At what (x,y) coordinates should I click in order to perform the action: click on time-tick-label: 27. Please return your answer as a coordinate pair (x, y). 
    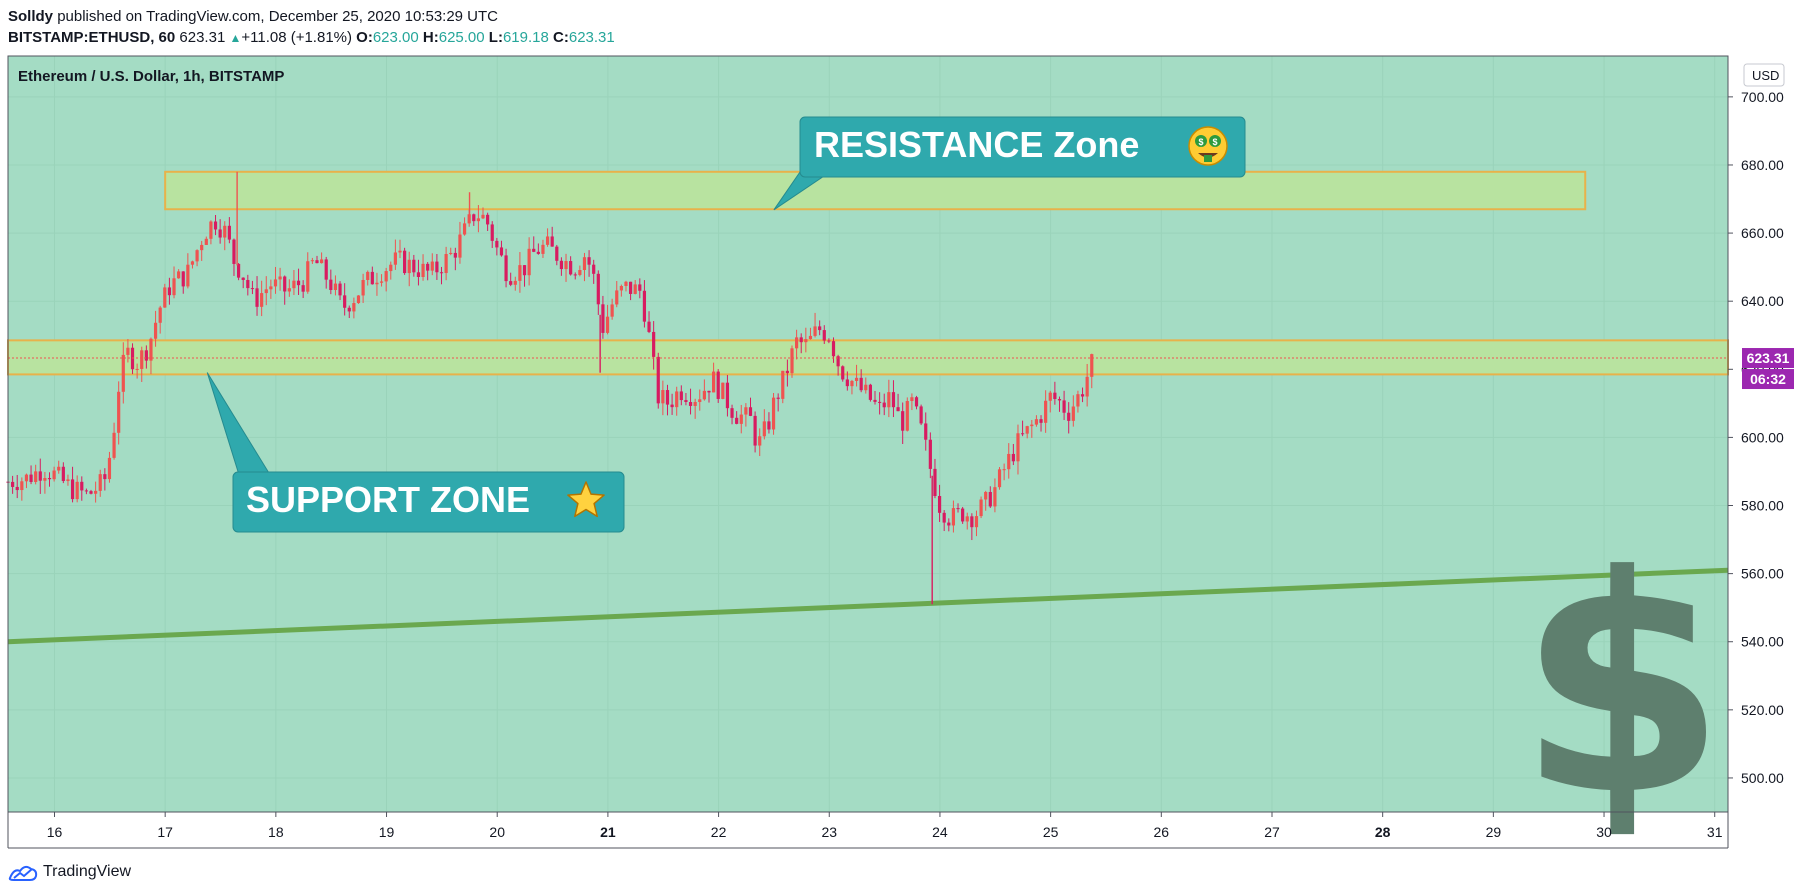
    Looking at the image, I should click on (1272, 832).